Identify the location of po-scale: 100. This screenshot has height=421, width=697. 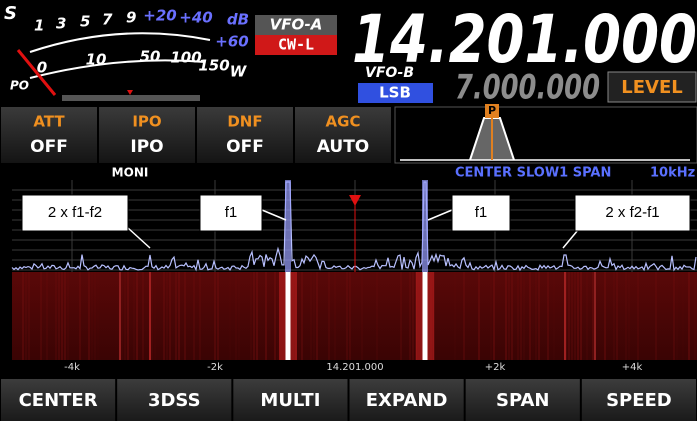
(185, 58).